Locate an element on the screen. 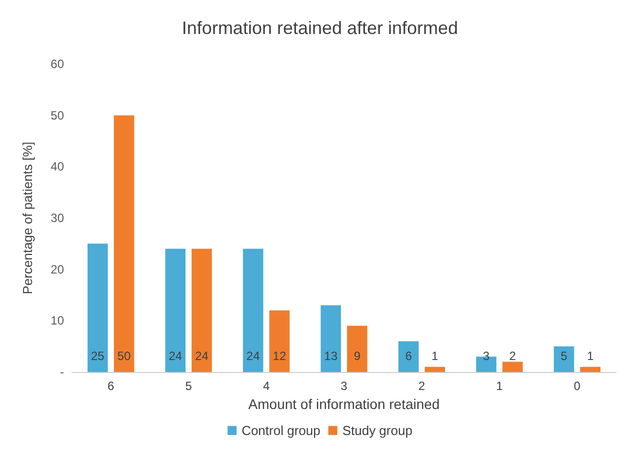 The width and height of the screenshot is (640, 450). y-tick-label: 20 is located at coordinates (57, 269).